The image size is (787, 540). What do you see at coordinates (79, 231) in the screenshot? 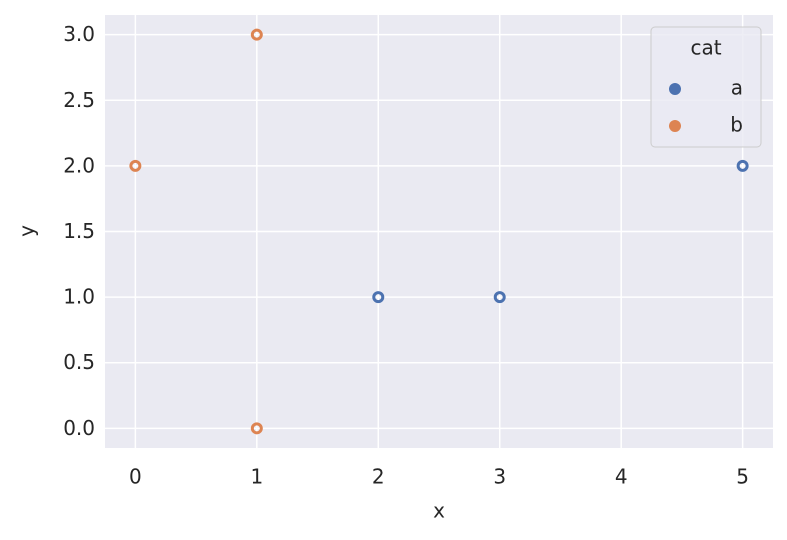
I see `y-tick-label: 1.5` at bounding box center [79, 231].